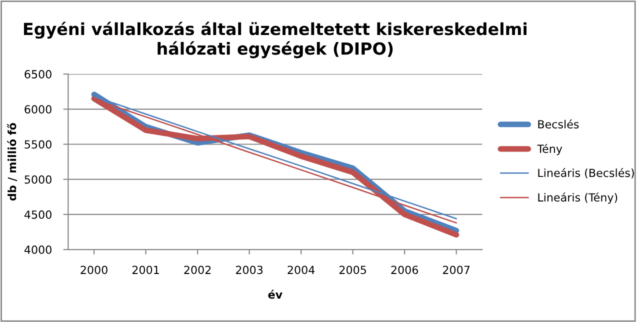 The width and height of the screenshot is (637, 322). Describe the element at coordinates (38, 179) in the screenshot. I see `y-tick-label: 5000` at that location.